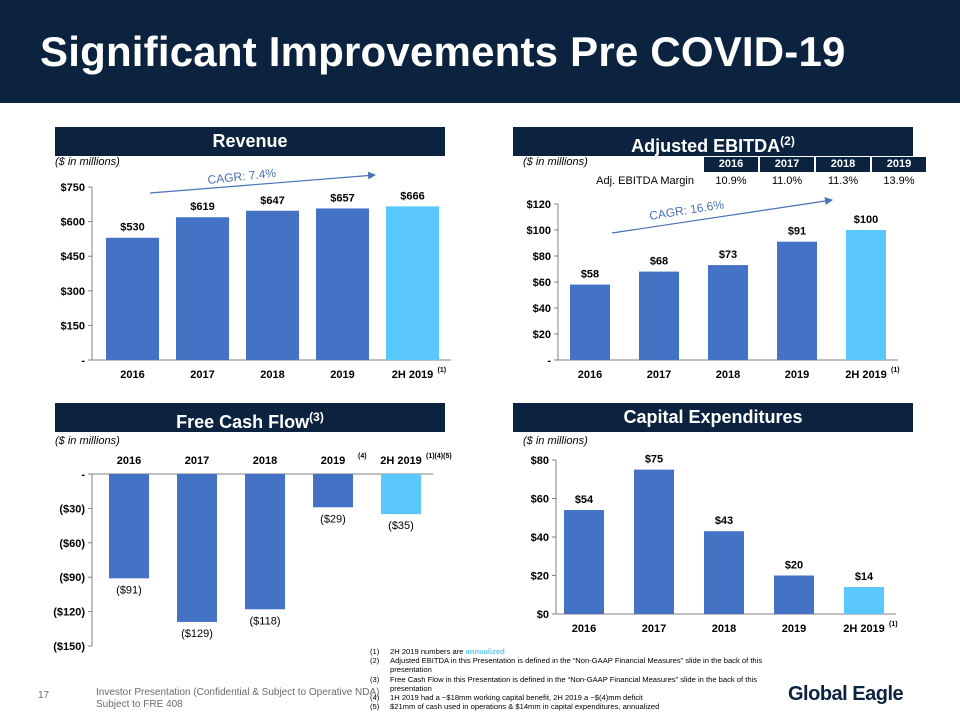 The image size is (960, 720). I want to click on revenue-value-label: $666, so click(412, 196).